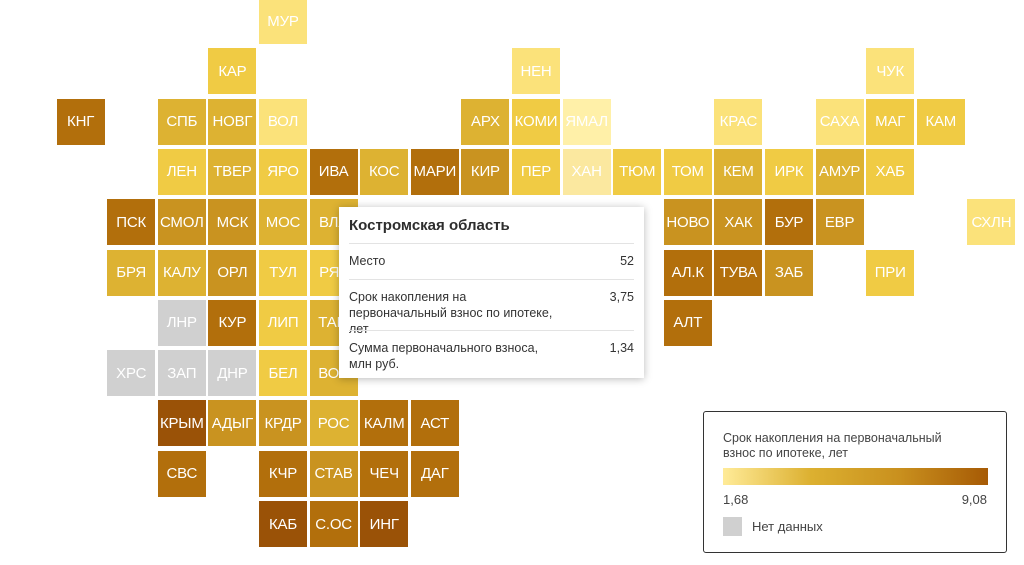 The image size is (1024, 565). Describe the element at coordinates (991, 222) in the screenshot. I see `region-tile-39: СХЛН` at that location.